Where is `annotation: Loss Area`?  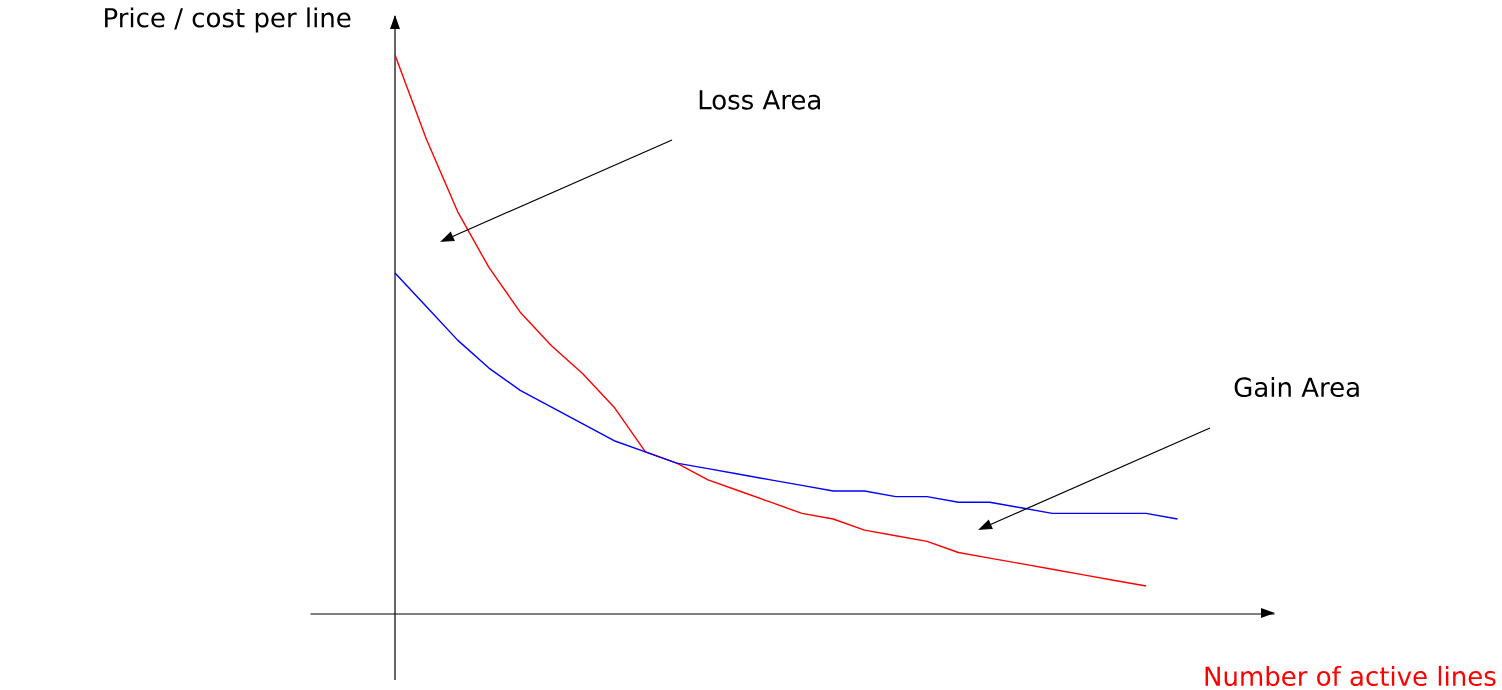 annotation: Loss Area is located at coordinates (759, 100).